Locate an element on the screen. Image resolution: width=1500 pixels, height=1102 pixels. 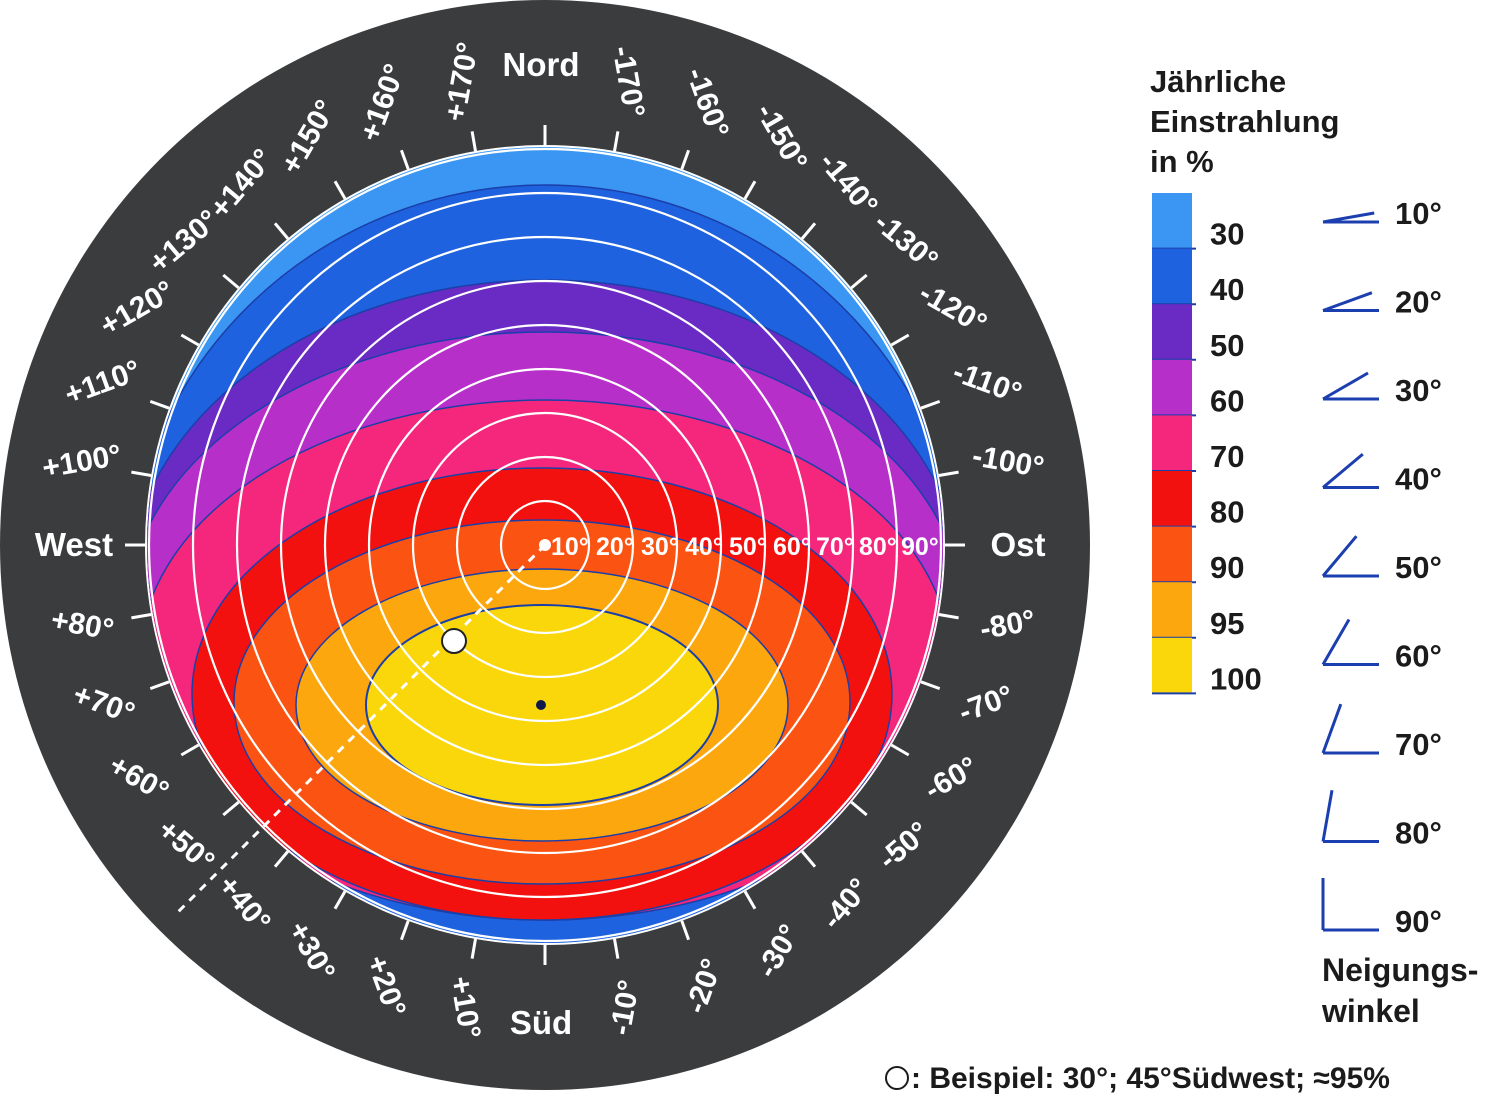
example-text: : Beispiel: 30°; 45°Südwest; ≈95% is located at coordinates (1150, 1078).